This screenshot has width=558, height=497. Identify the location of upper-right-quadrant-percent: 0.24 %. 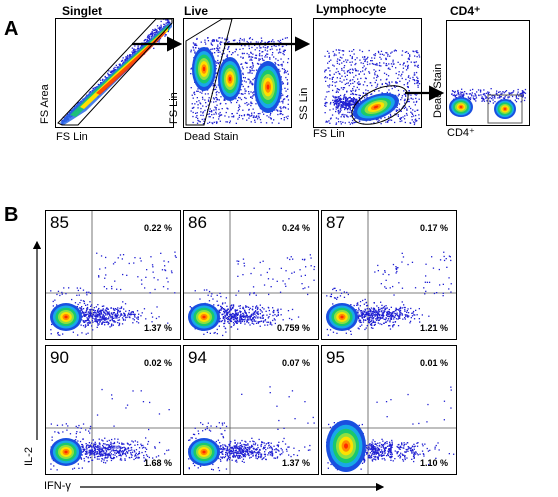
(295, 228).